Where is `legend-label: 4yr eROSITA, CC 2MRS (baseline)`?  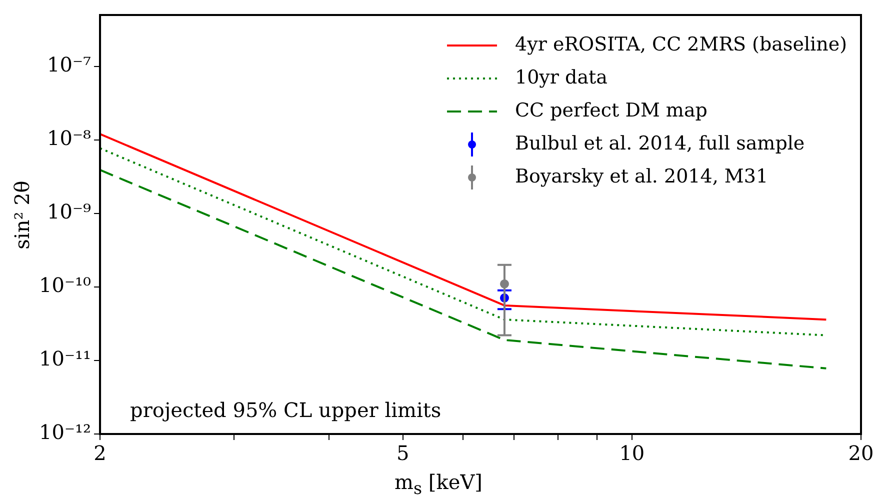
legend-label: 4yr eROSITA, CC 2MRS (baseline) is located at coordinates (681, 44).